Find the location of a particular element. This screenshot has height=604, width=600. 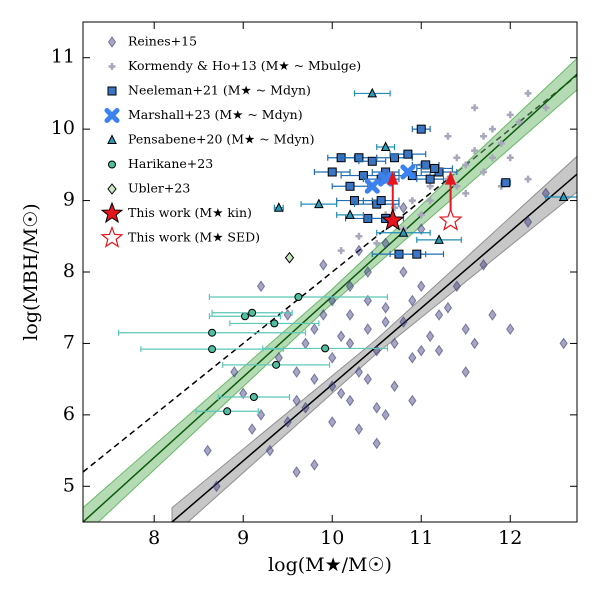

x-tick-label: 10 is located at coordinates (332, 538).